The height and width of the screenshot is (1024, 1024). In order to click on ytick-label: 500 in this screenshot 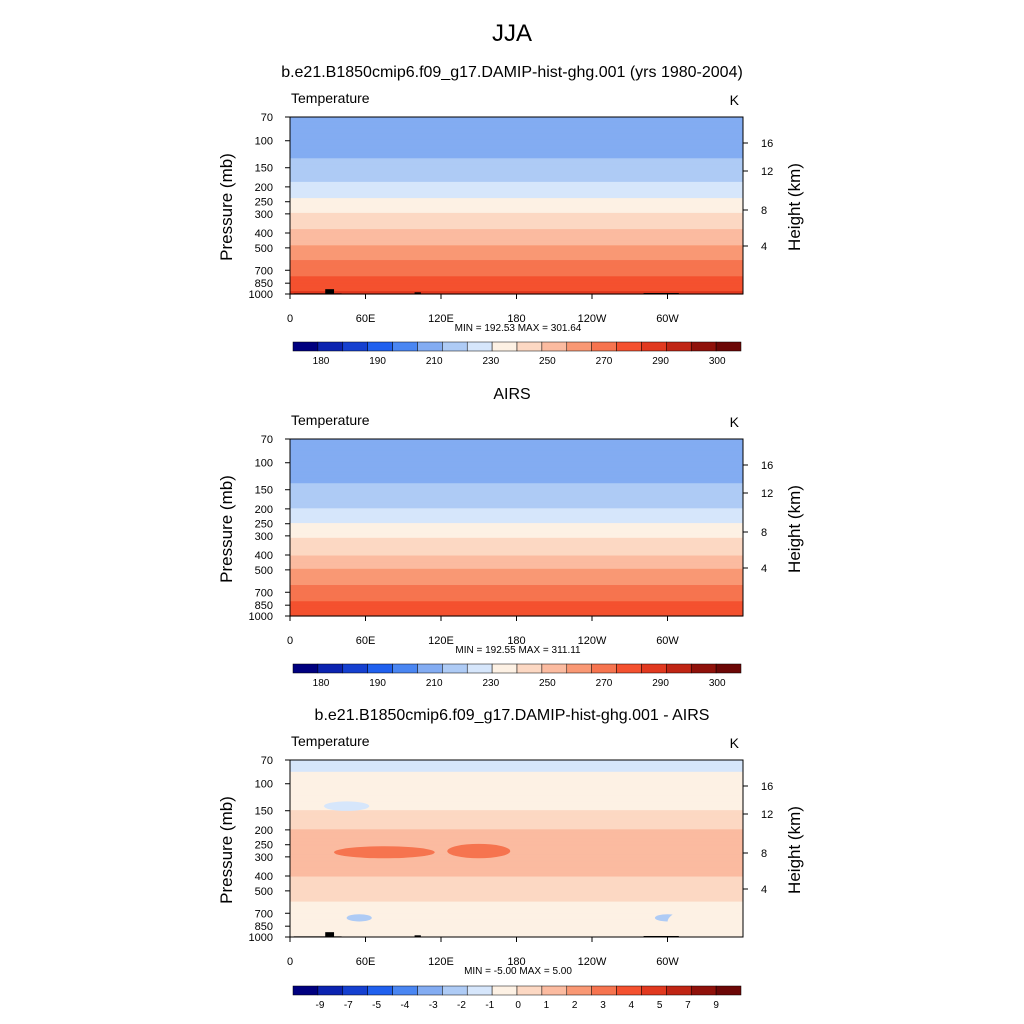, I will do `click(264, 571)`.